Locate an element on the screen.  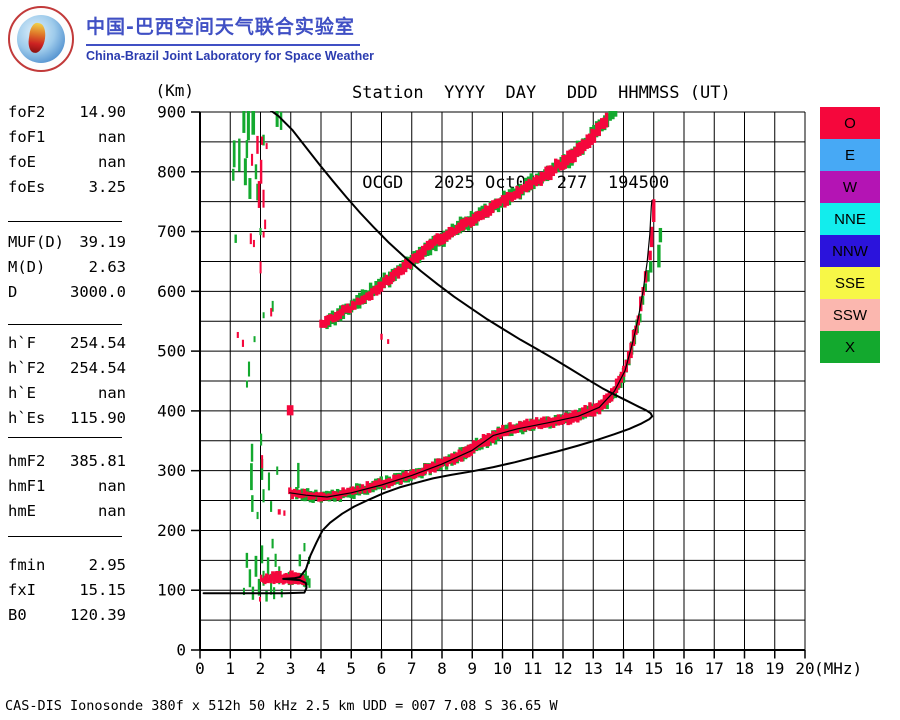
legend-item-o: O is located at coordinates (850, 123).